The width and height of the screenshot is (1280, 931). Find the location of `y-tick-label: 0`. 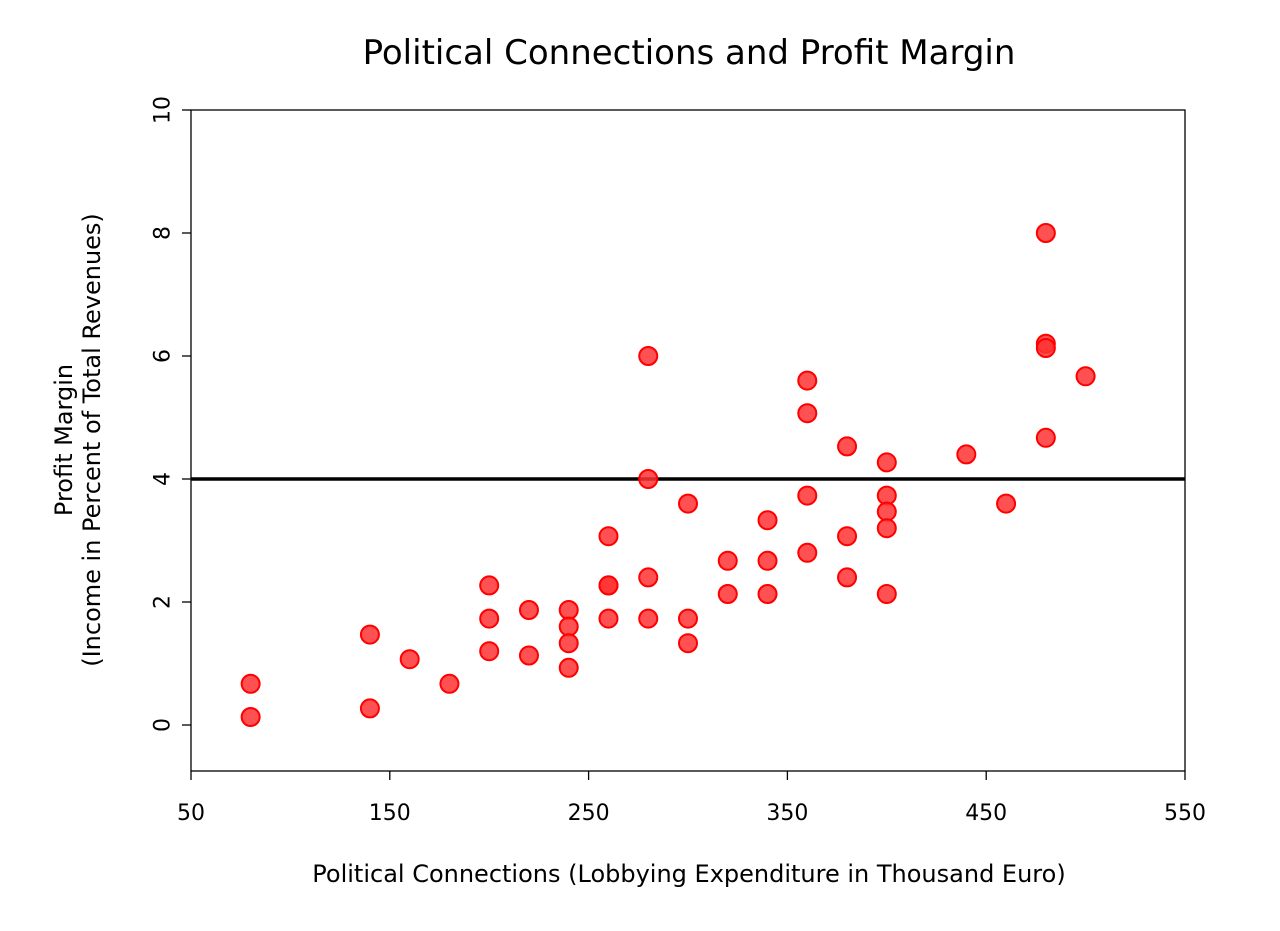

y-tick-label: 0 is located at coordinates (163, 725).